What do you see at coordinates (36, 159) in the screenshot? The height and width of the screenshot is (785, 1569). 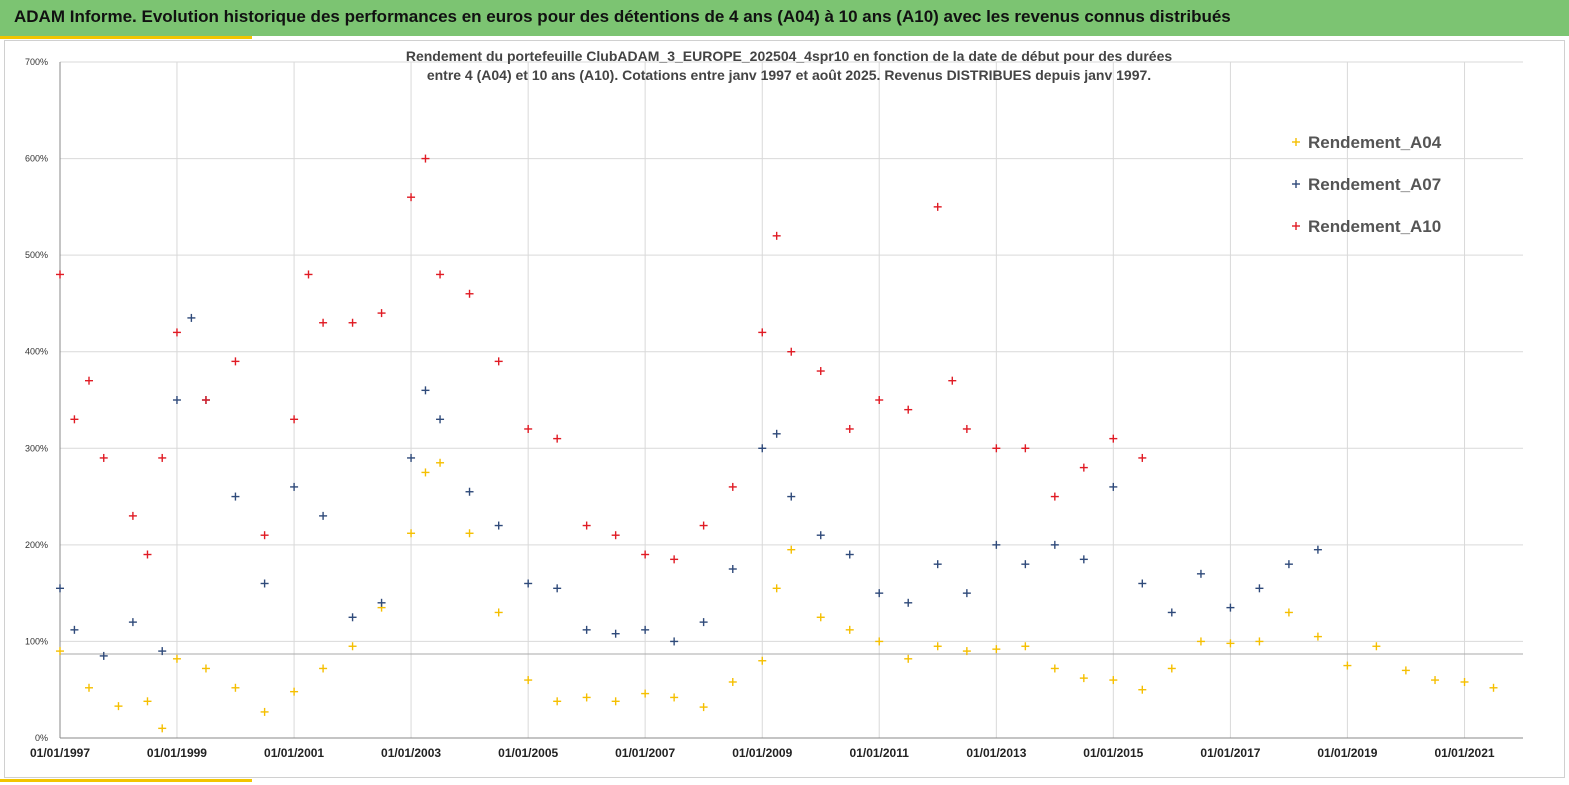 I see `y-tick-label: 600%` at bounding box center [36, 159].